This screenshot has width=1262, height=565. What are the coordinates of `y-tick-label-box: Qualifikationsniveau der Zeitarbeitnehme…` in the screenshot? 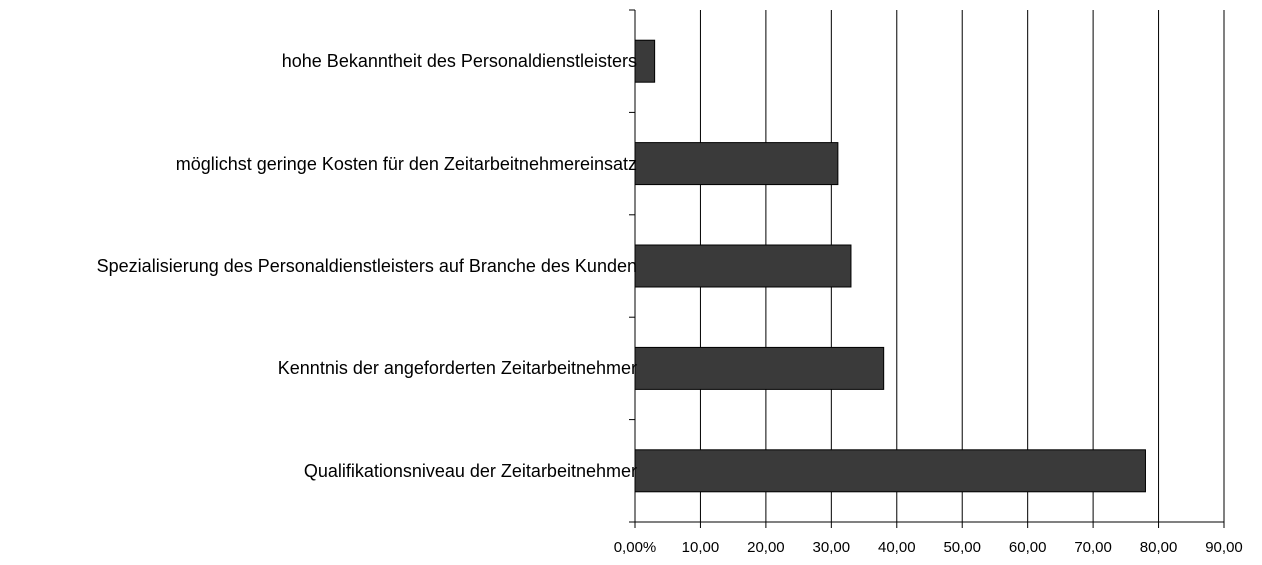 It's located at (327, 471).